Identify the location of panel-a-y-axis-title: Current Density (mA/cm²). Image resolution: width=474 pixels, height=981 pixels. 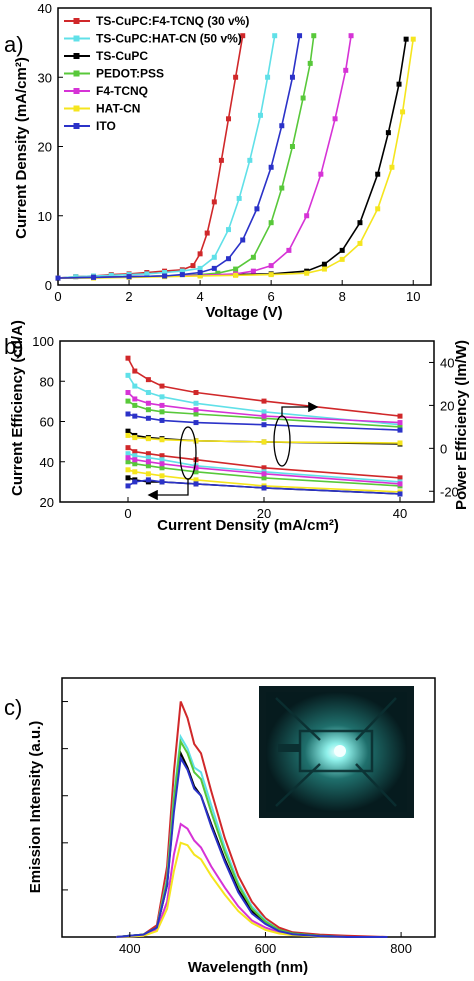
(21, 148).